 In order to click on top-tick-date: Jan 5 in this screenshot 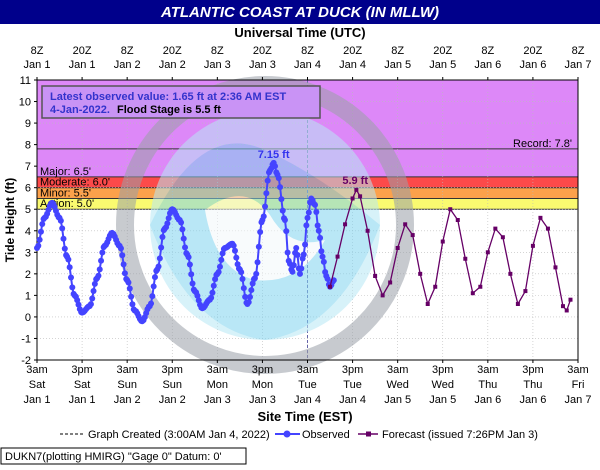, I will do `click(442, 65)`.